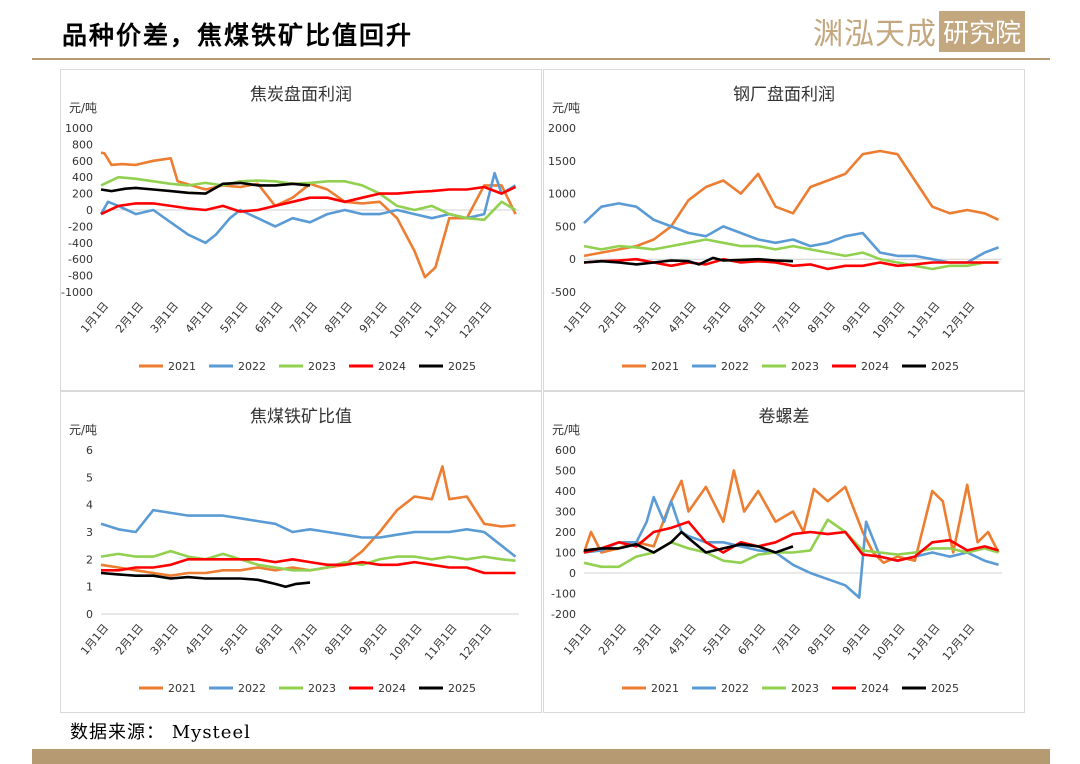 This screenshot has height=764, width=1080. I want to click on chart-title: 卷螺差, so click(784, 417).